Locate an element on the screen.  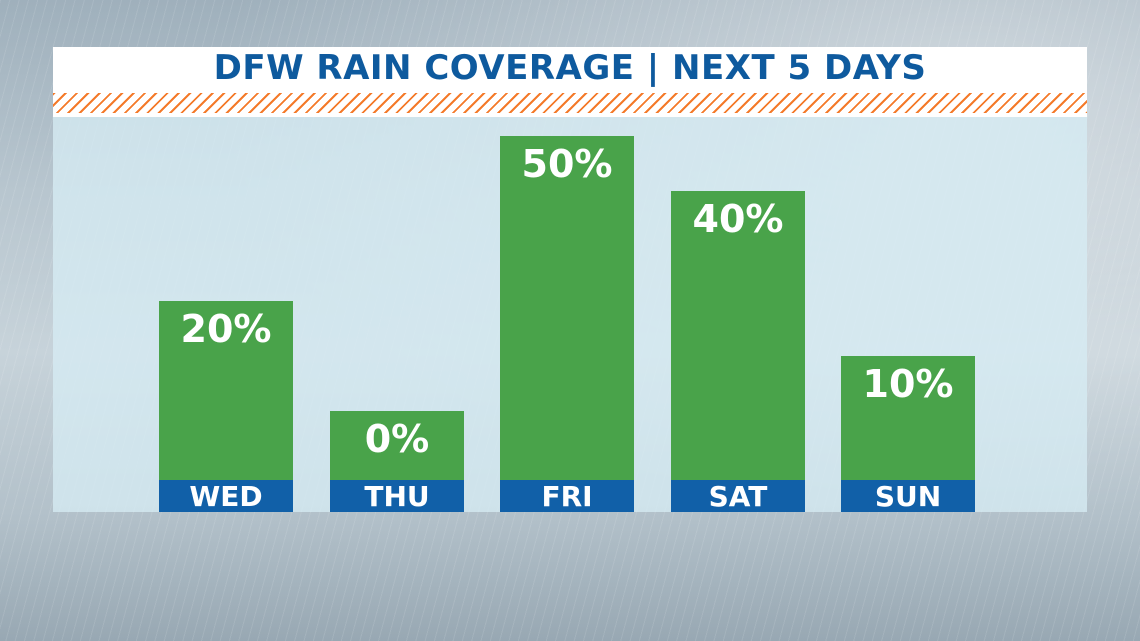
bar-sat is located at coordinates (738, 351).